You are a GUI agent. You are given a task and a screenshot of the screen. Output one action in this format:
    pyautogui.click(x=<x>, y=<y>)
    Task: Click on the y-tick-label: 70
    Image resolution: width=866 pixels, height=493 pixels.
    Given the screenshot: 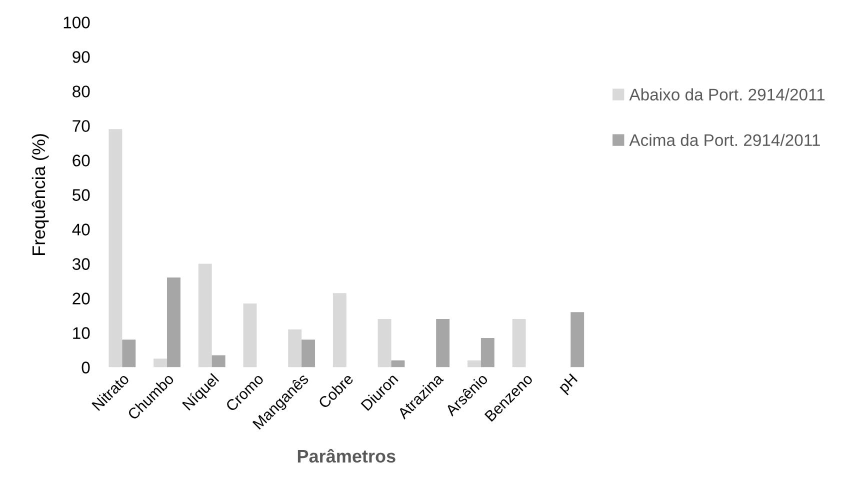 What is the action you would take?
    pyautogui.click(x=81, y=126)
    